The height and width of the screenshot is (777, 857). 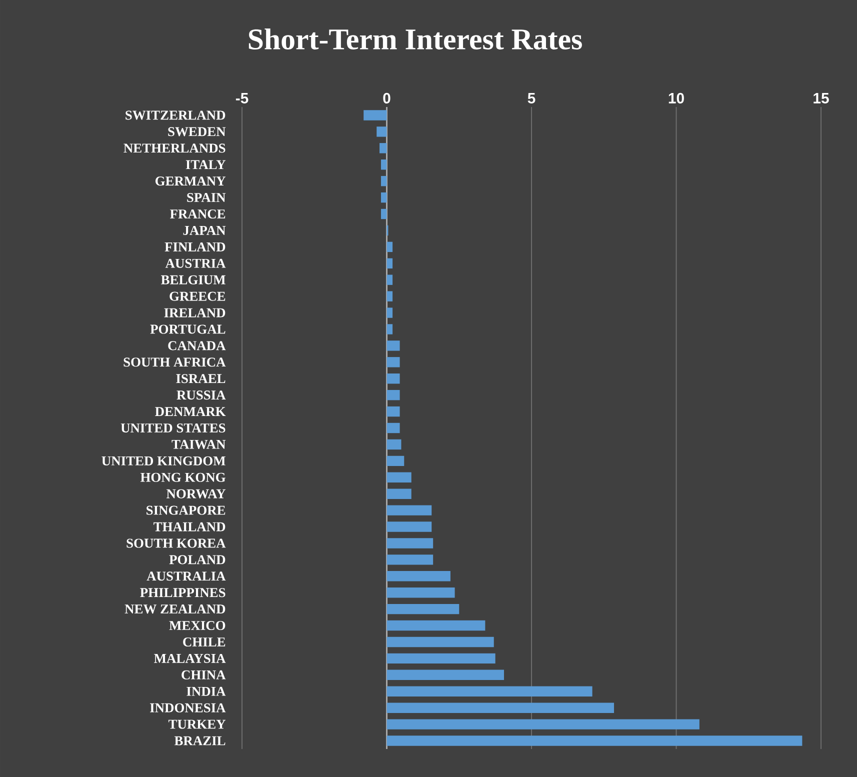 What do you see at coordinates (164, 461) in the screenshot?
I see `y-tick-label: UNITED KINGDOM` at bounding box center [164, 461].